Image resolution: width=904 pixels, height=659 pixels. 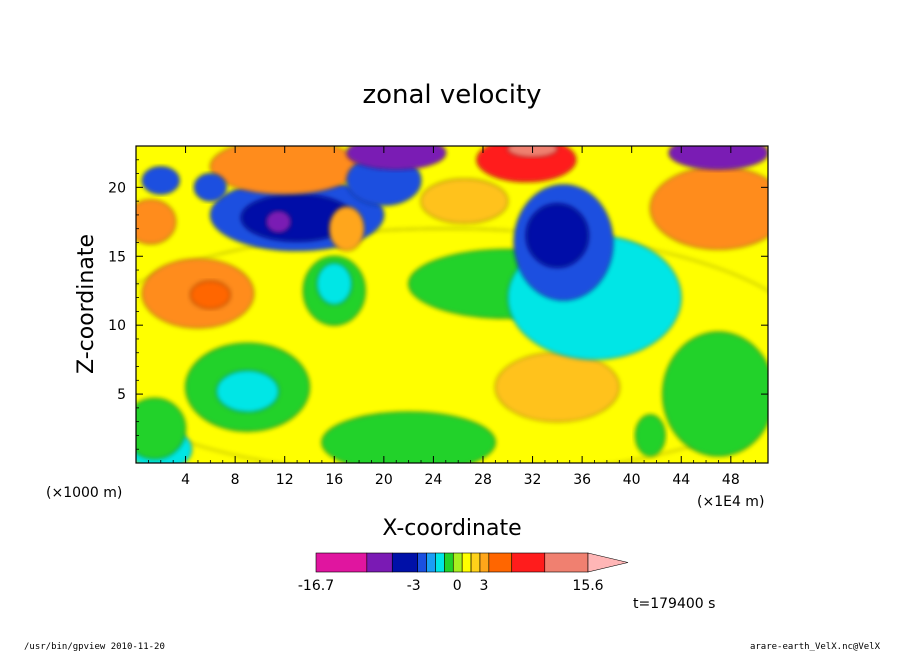 I want to click on x-tick-label: 12, so click(x=285, y=480).